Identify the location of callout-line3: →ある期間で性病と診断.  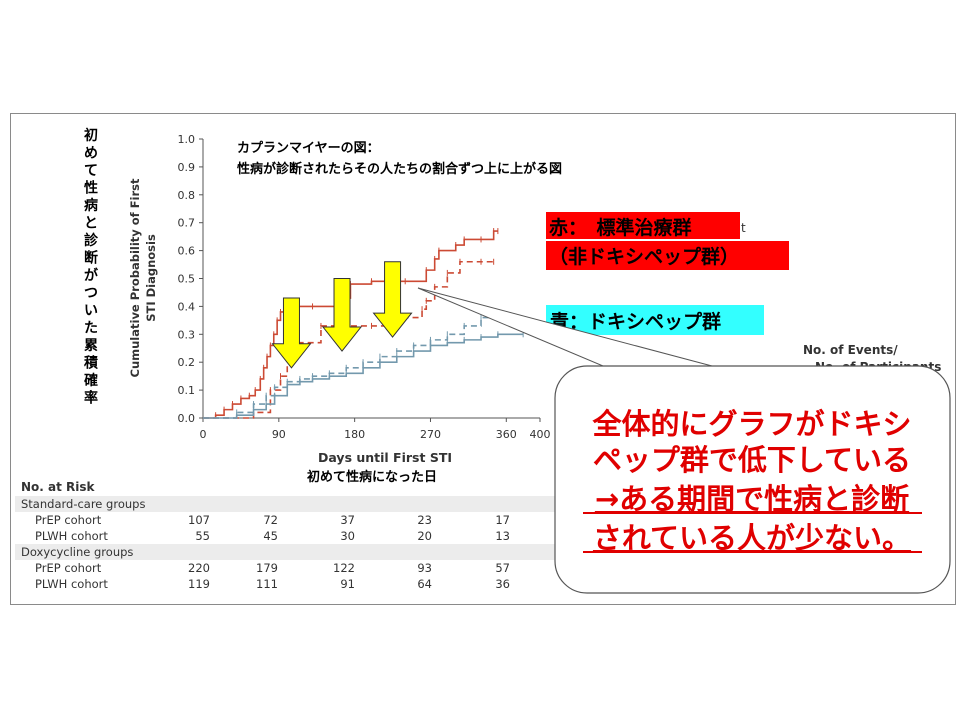
(752, 499).